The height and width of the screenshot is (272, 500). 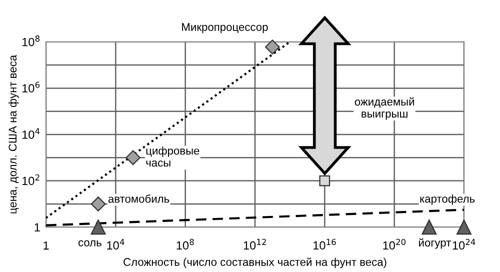 What do you see at coordinates (31, 180) in the screenshot?
I see `y-tick-label: 10$^{2}$` at bounding box center [31, 180].